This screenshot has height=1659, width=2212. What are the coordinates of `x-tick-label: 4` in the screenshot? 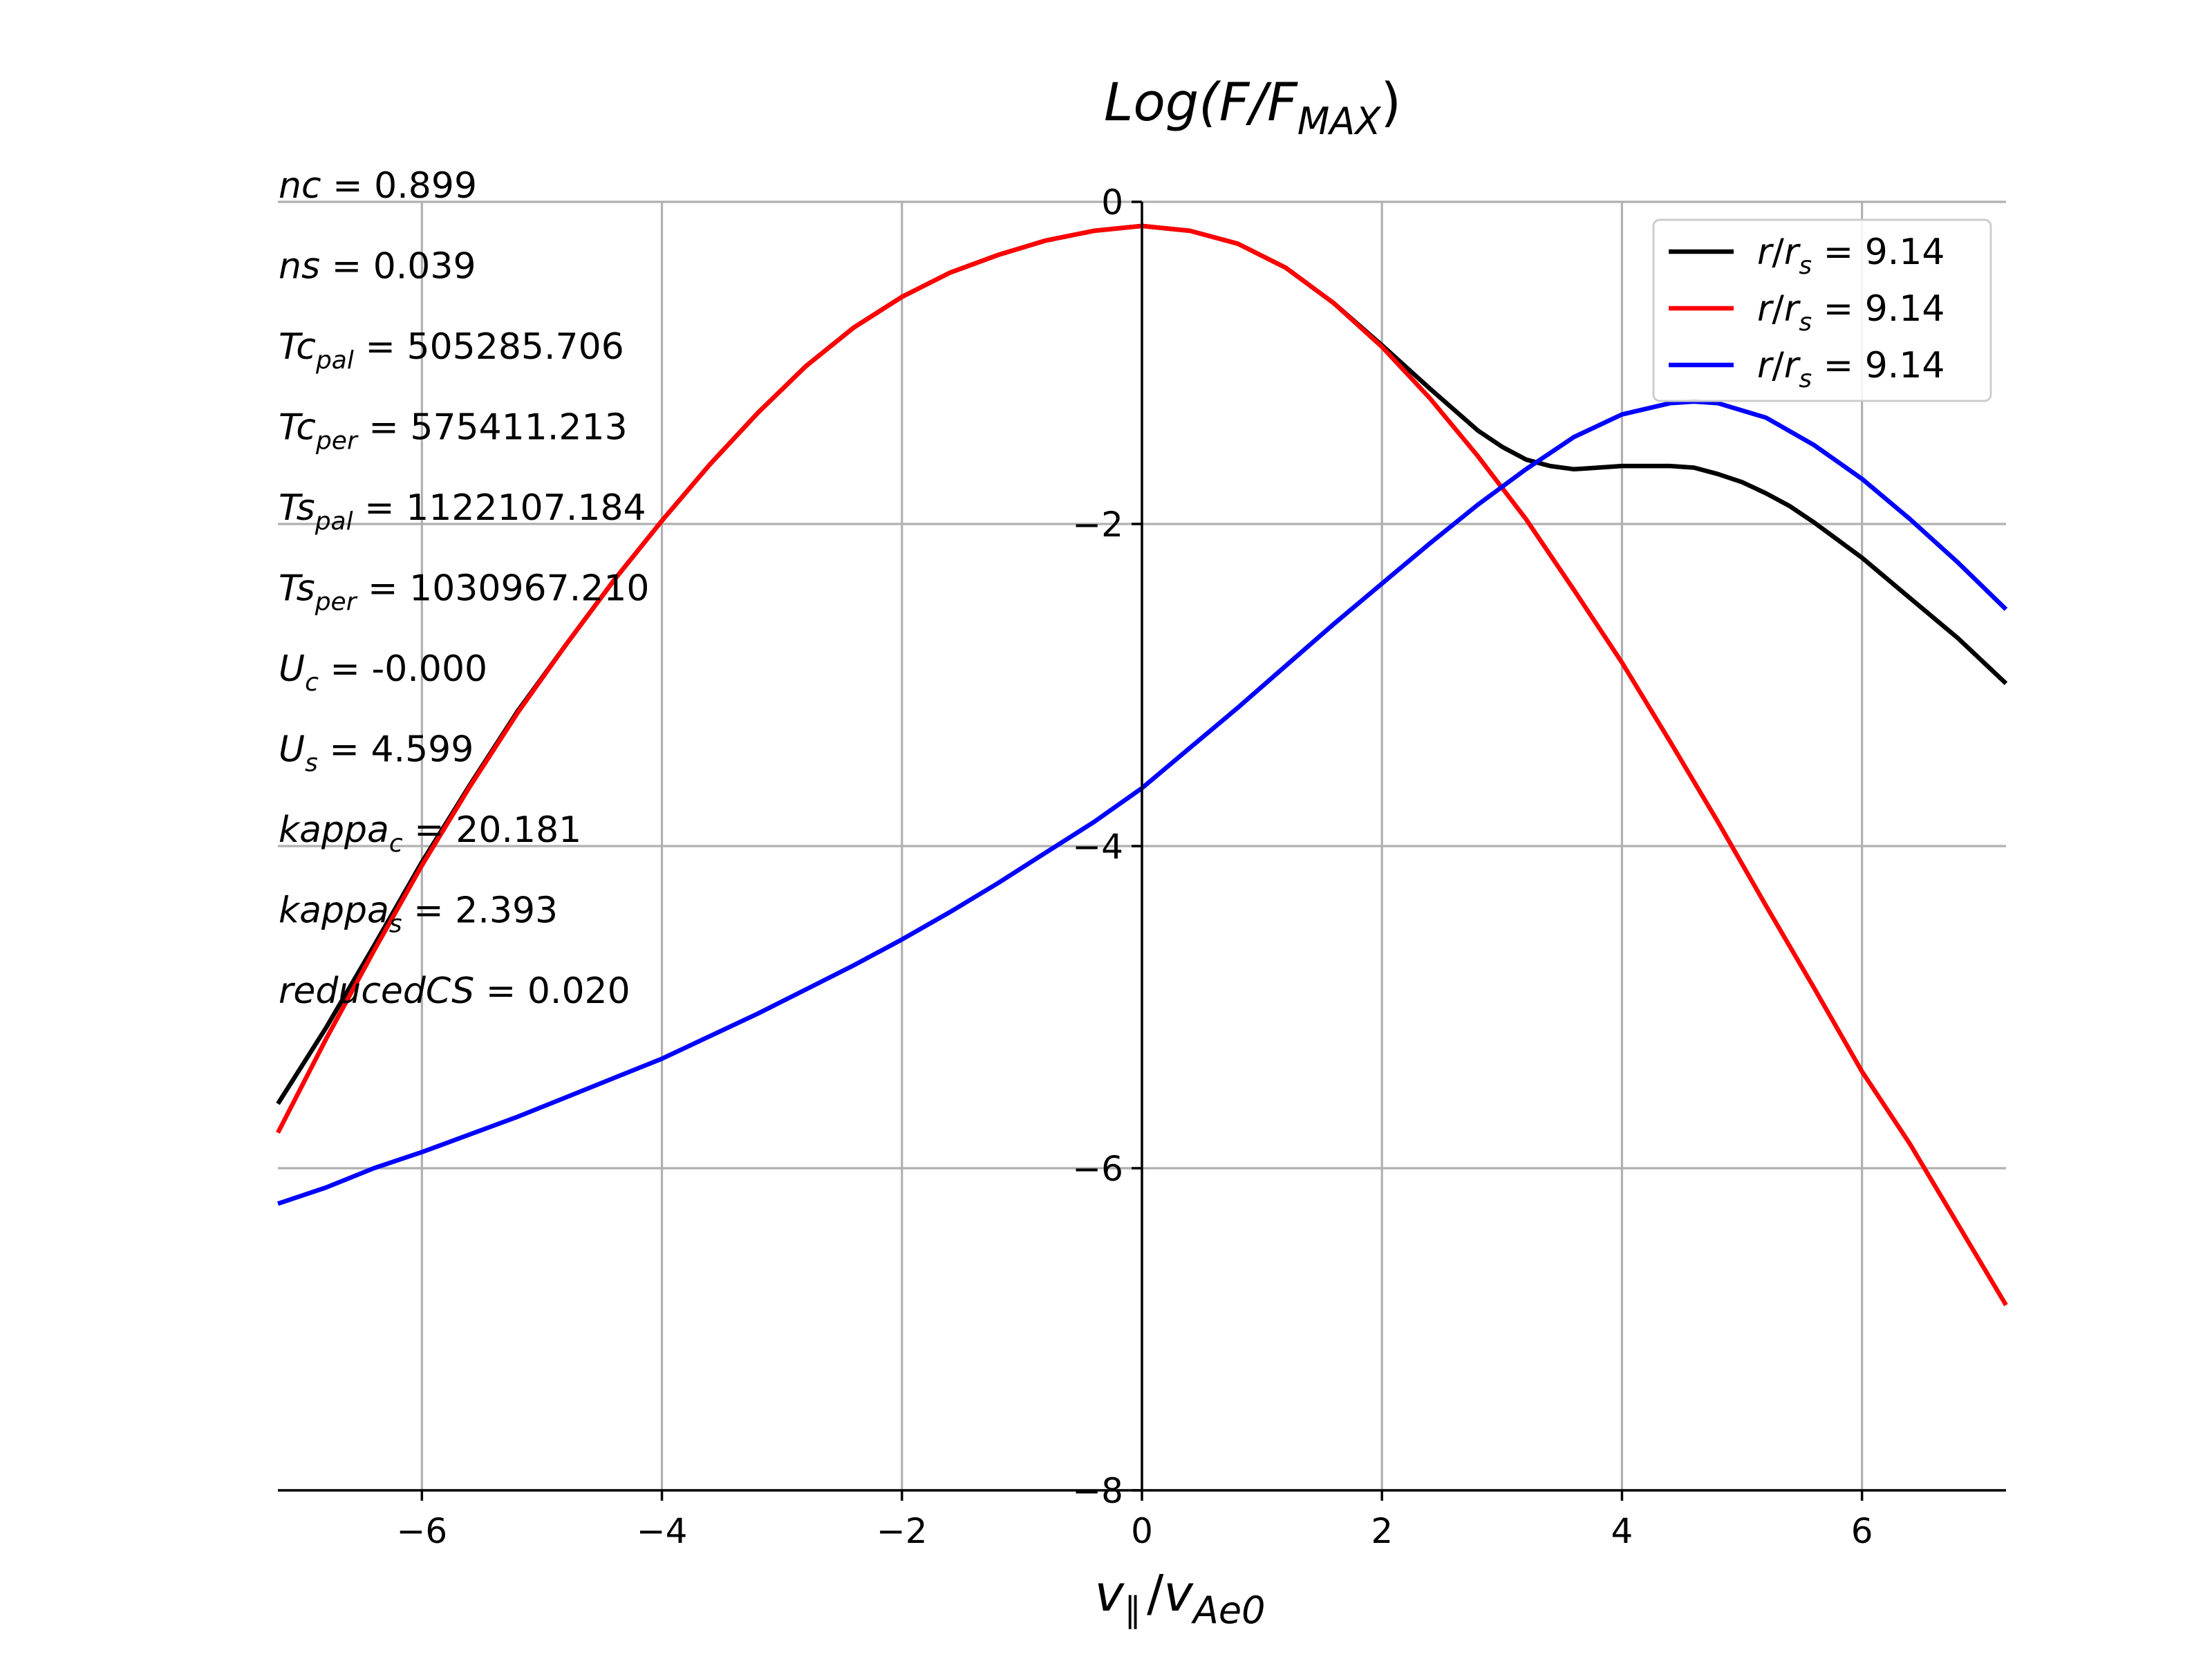 It's located at (1622, 1531).